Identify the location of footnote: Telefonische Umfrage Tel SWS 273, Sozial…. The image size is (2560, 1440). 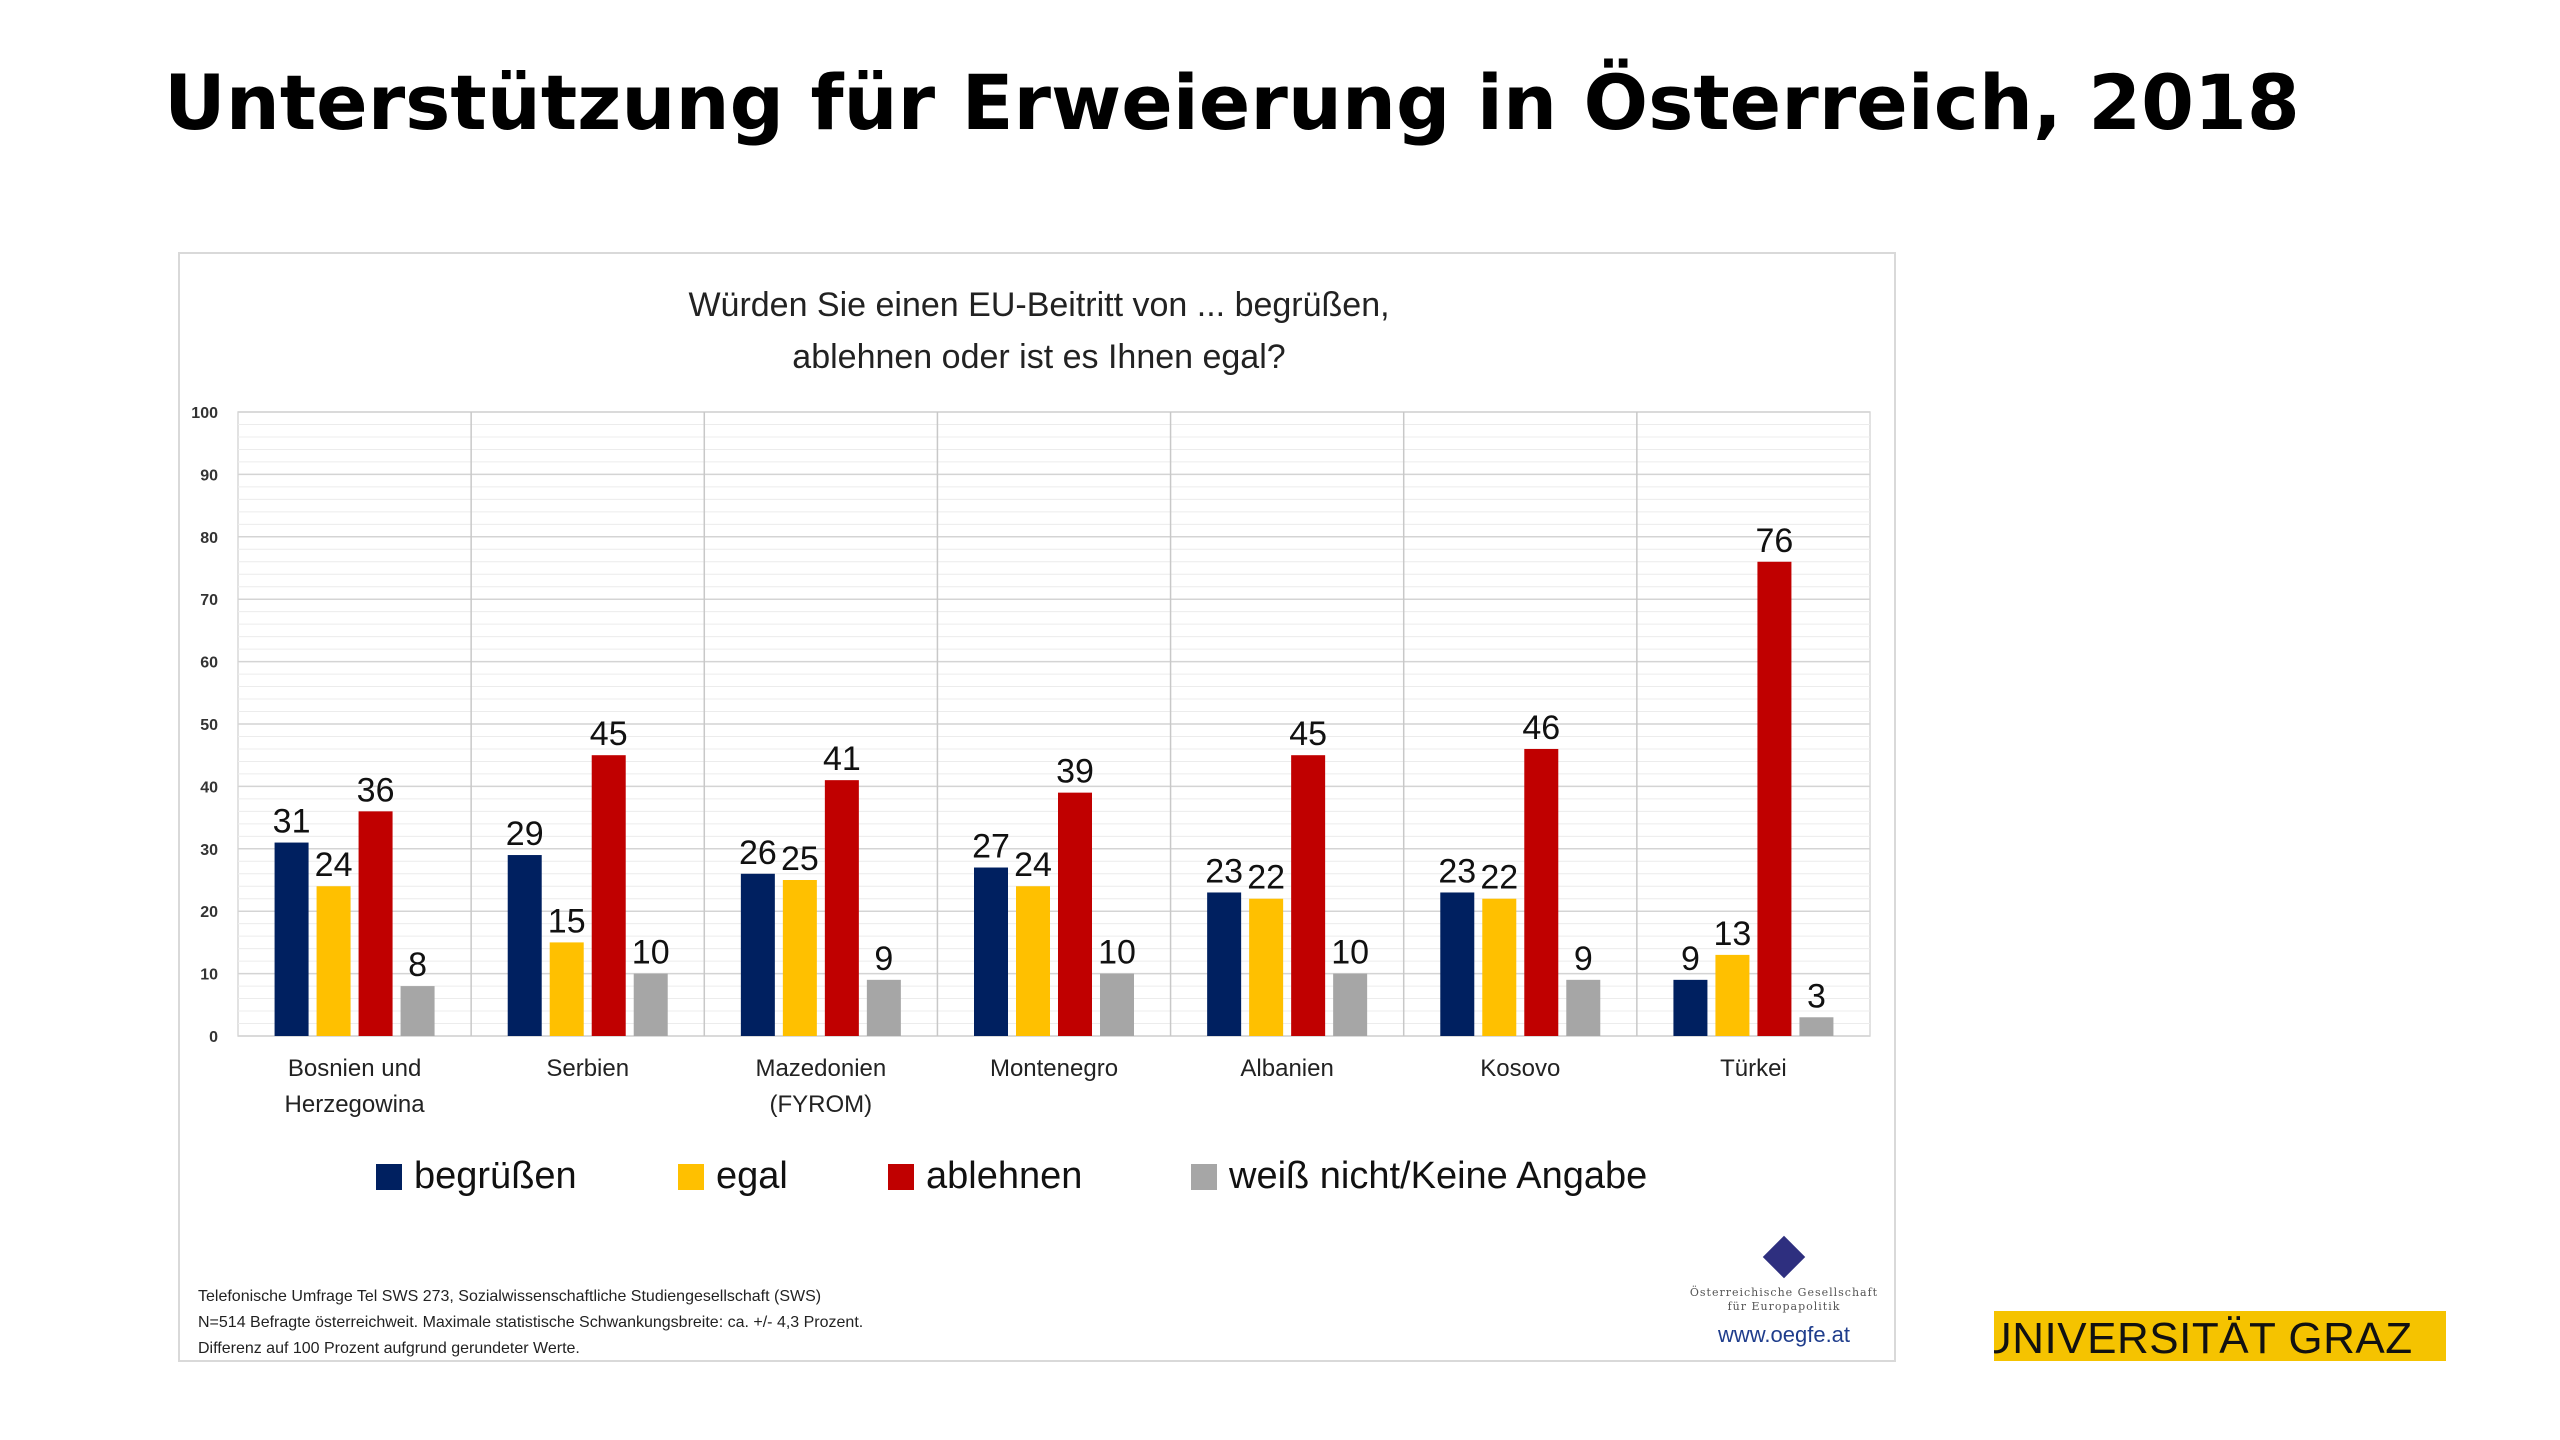
(530, 1323).